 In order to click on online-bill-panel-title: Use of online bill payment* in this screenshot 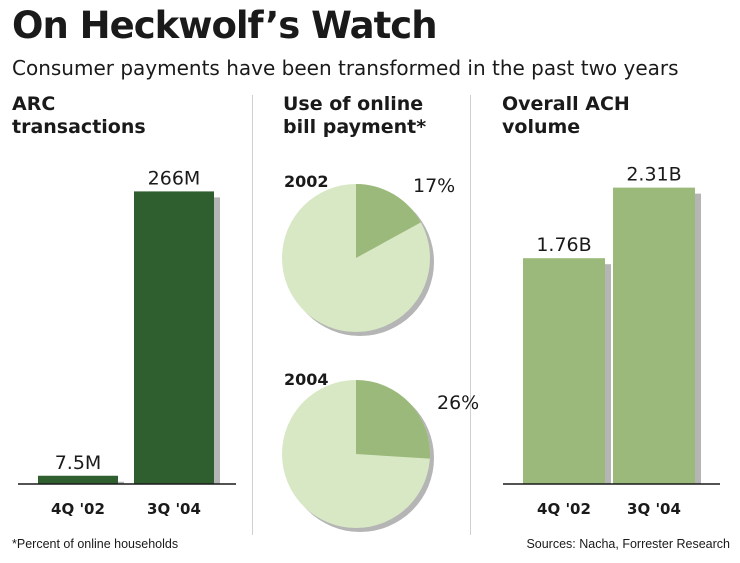, I will do `click(383, 116)`.